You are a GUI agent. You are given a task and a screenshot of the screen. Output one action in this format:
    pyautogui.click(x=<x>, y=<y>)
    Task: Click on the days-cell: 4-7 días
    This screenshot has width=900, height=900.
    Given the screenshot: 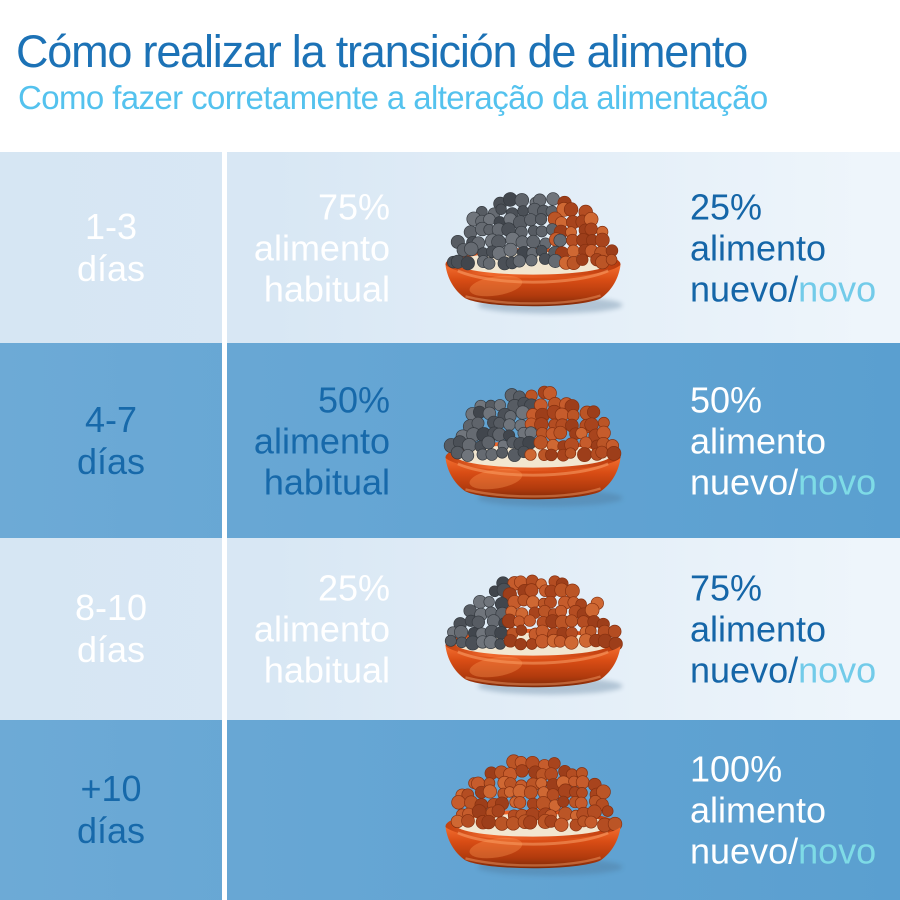 What is the action you would take?
    pyautogui.click(x=111, y=440)
    